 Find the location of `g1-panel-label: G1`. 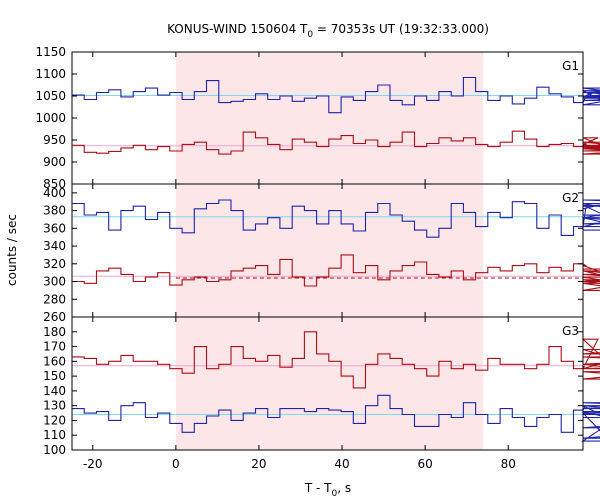

g1-panel-label: G1 is located at coordinates (570, 66).